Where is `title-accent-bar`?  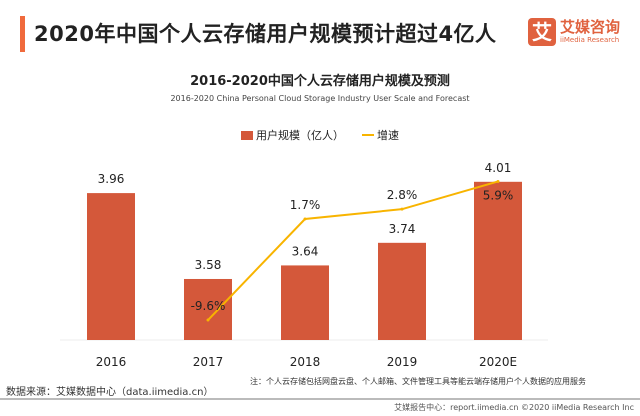
title-accent-bar is located at coordinates (22, 34).